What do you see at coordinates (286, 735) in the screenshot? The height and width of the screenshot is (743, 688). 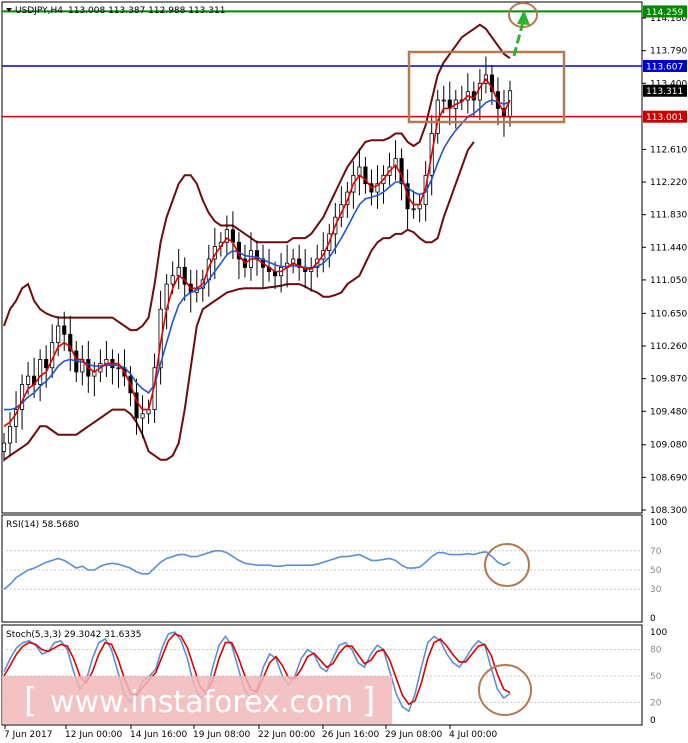 I see `time-tick-label: 22 Jun 00:00` at bounding box center [286, 735].